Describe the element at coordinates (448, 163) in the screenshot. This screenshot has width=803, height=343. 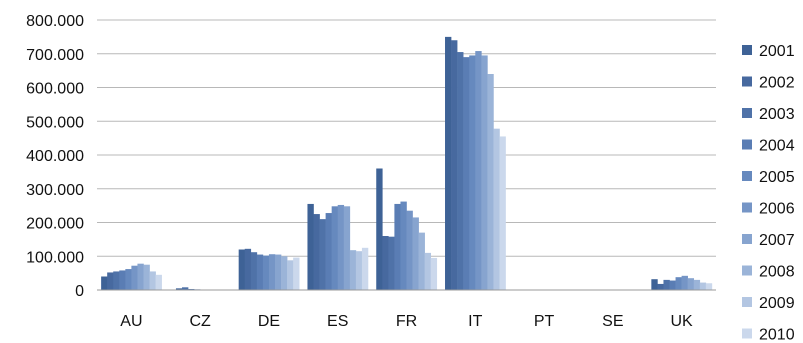
I see `bar-it-2001` at that location.